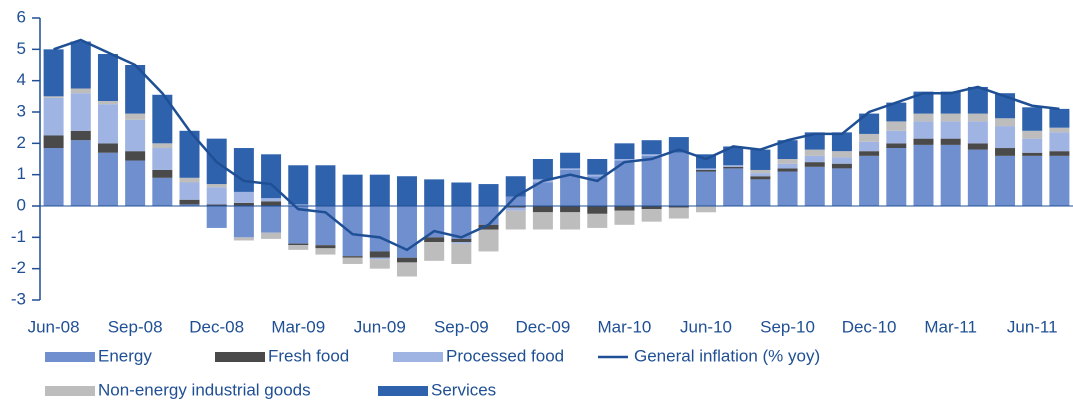 The image size is (1073, 407). What do you see at coordinates (54, 326) in the screenshot?
I see `x-tick-label: Jun-08` at bounding box center [54, 326].